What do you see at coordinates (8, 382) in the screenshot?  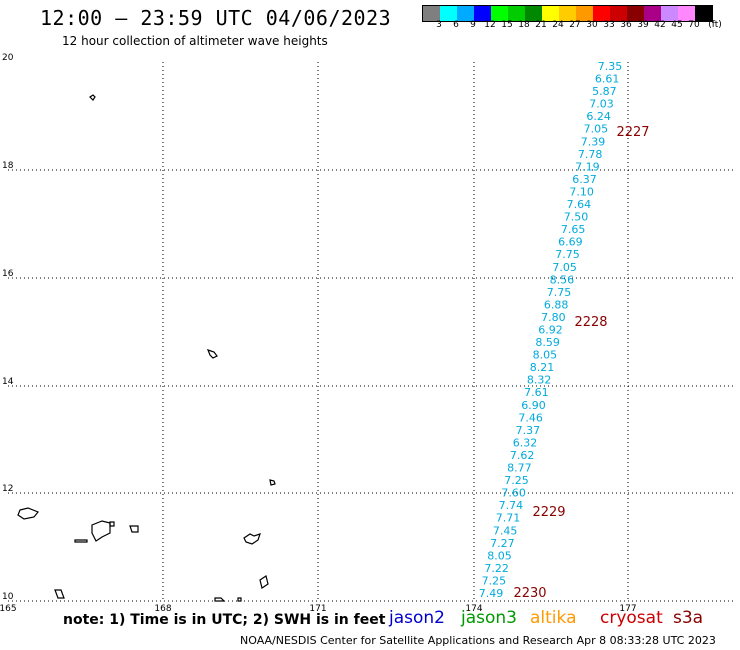 I see `latitude-label: 14` at bounding box center [8, 382].